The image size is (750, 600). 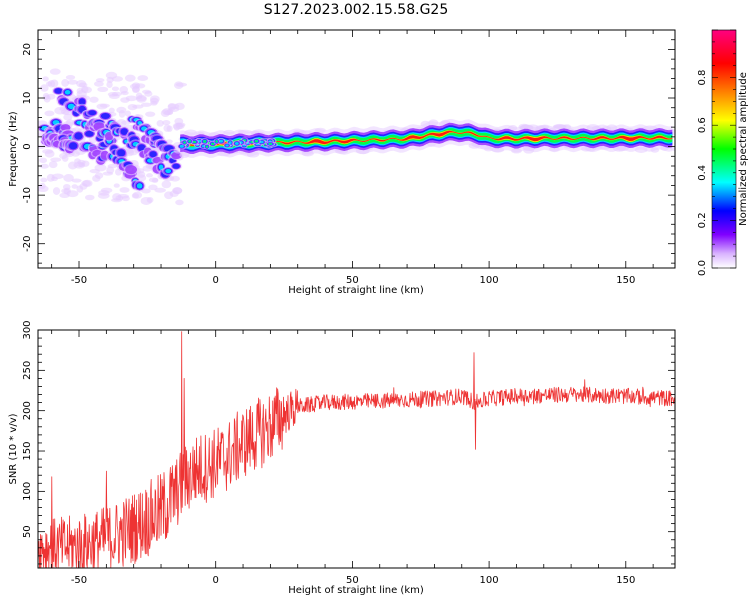 What do you see at coordinates (216, 580) in the screenshot?
I see `snr-x-tick-label: 0` at bounding box center [216, 580].